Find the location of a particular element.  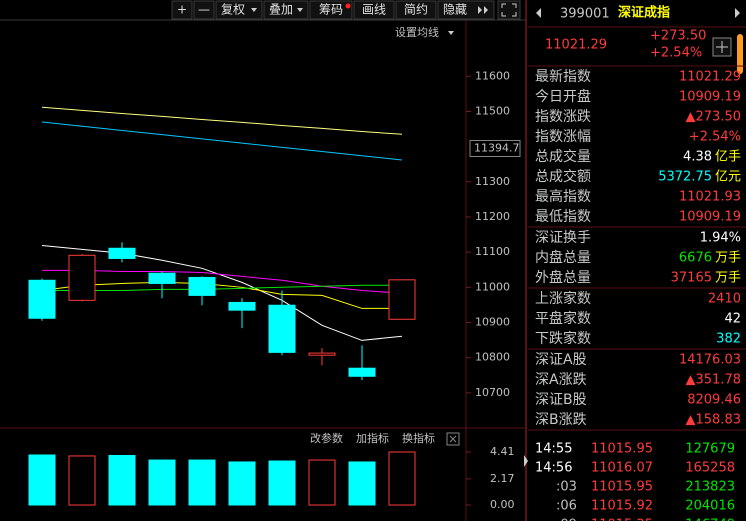

quote-label: 平盘家数 is located at coordinates (563, 318).